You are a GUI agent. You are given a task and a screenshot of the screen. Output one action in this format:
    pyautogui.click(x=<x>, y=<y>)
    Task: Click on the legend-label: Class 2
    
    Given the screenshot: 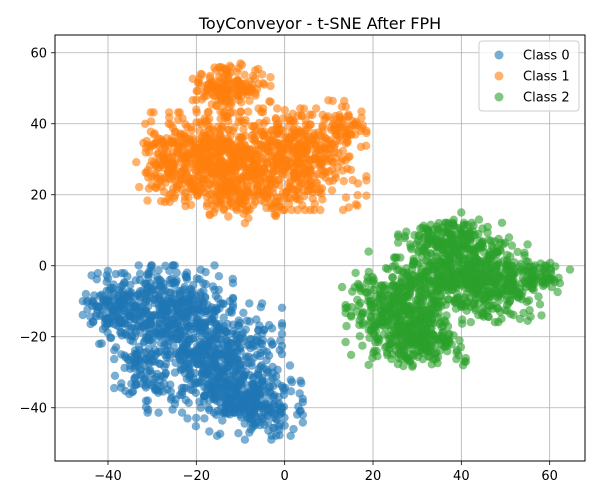 What is the action you would take?
    pyautogui.click(x=546, y=98)
    